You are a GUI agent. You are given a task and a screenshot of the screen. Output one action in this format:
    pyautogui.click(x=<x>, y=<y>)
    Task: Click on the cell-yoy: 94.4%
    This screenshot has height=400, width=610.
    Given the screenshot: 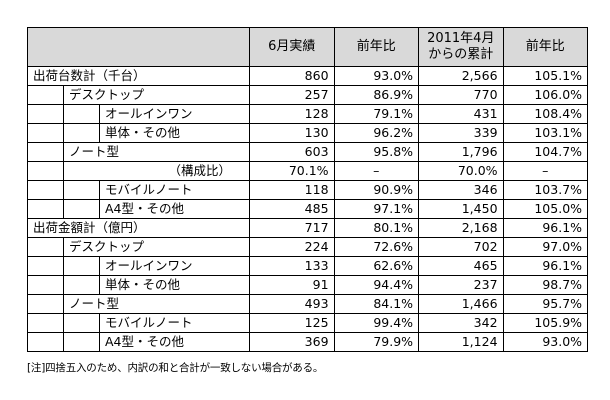 What is the action you would take?
    pyautogui.click(x=376, y=285)
    